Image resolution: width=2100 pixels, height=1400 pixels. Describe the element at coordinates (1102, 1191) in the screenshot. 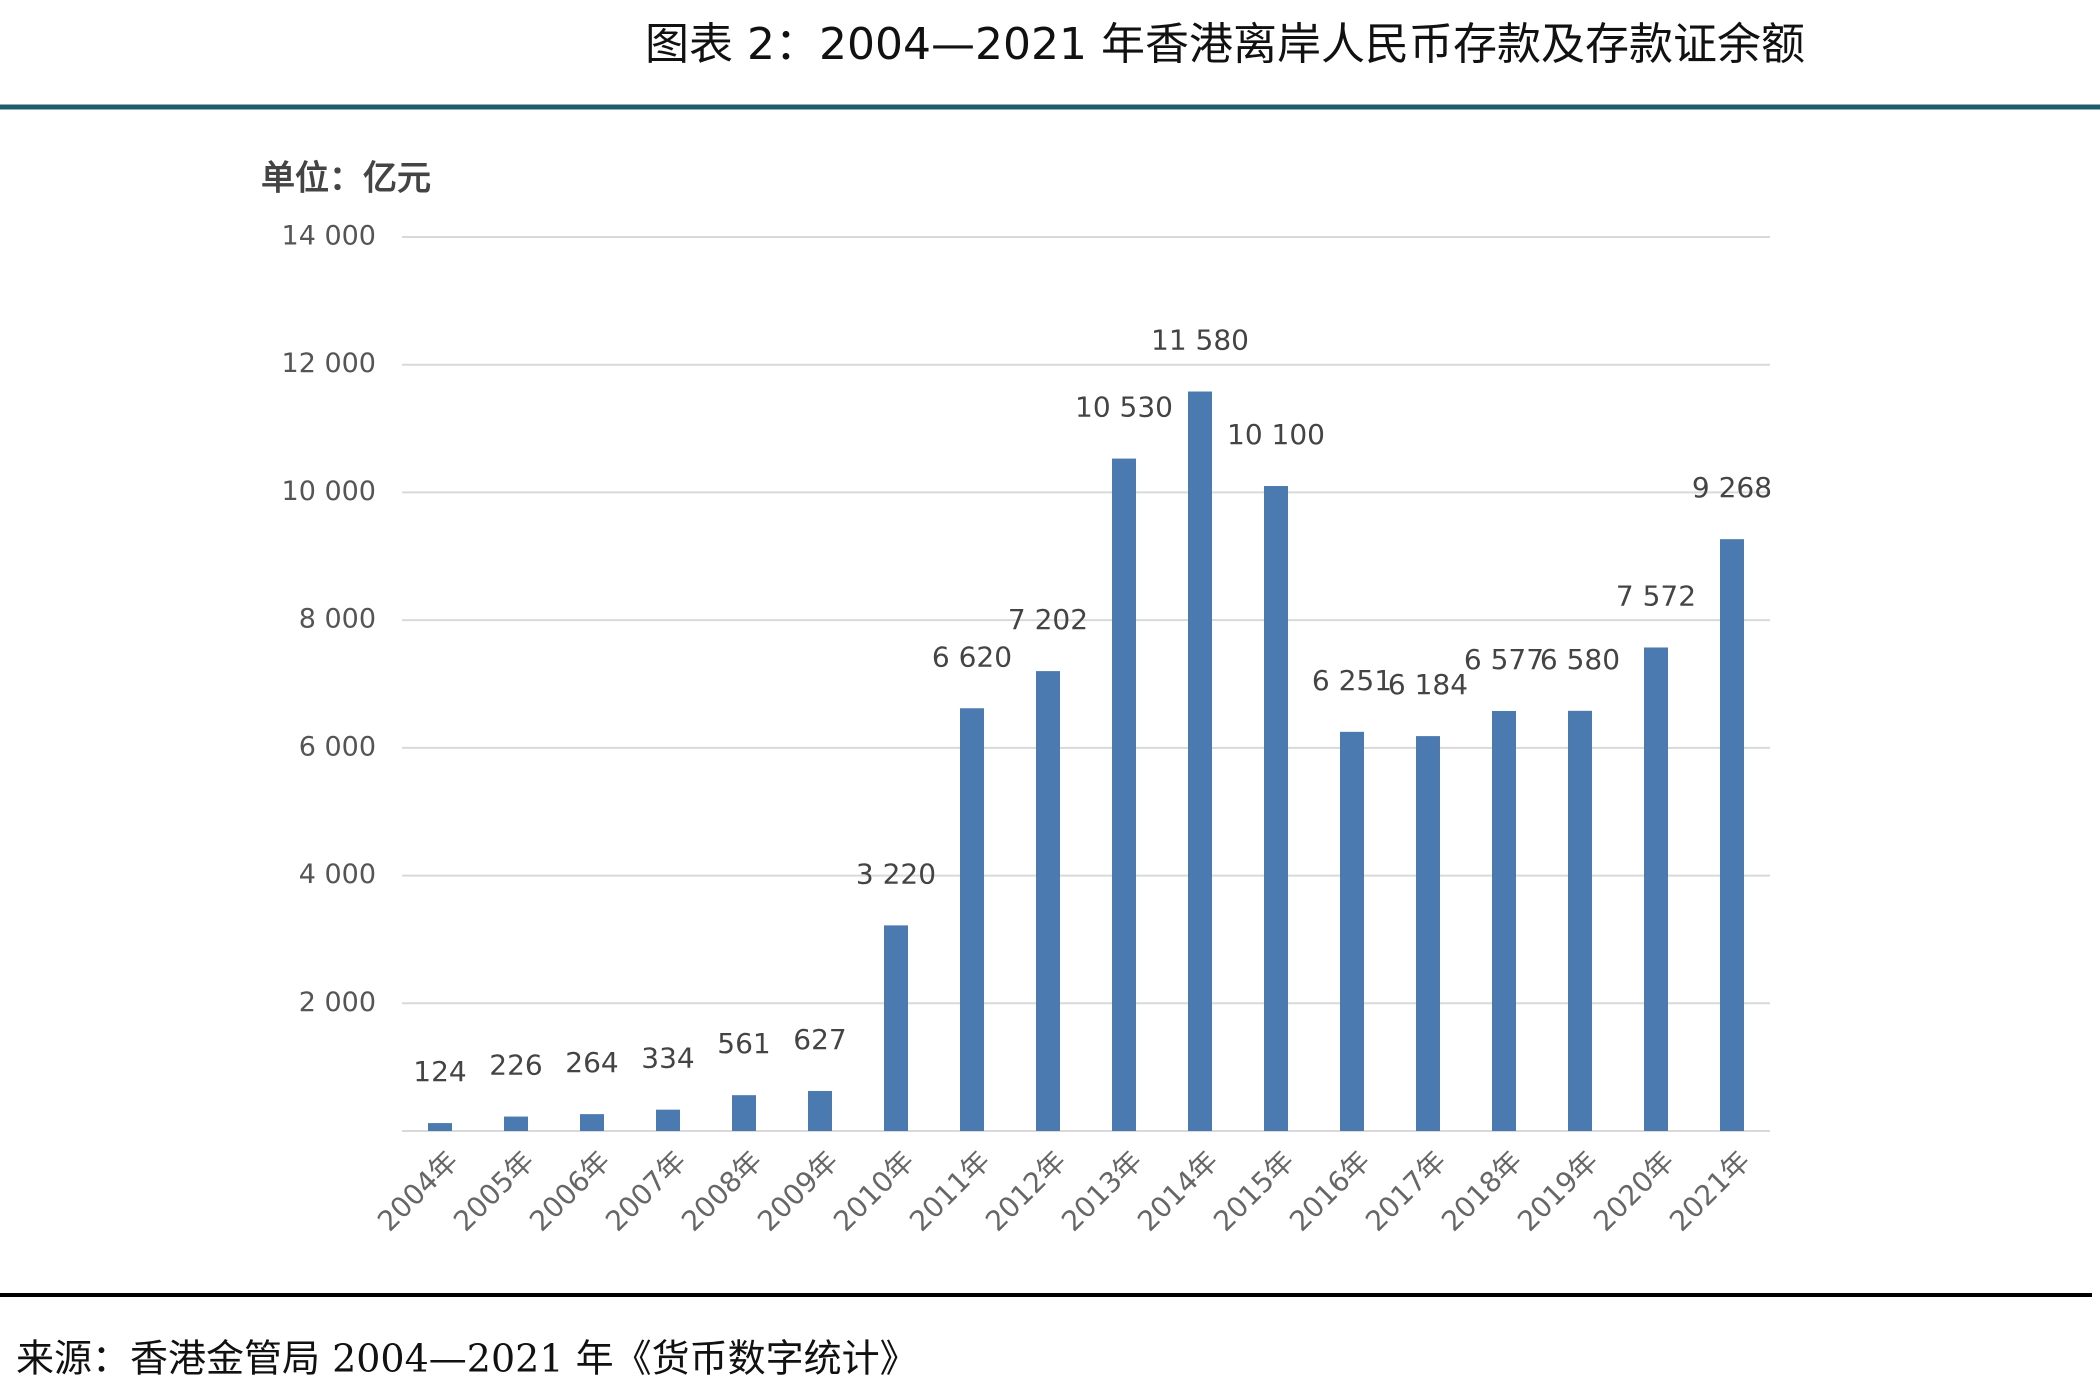

I see `x-tick-label: 2013年` at that location.